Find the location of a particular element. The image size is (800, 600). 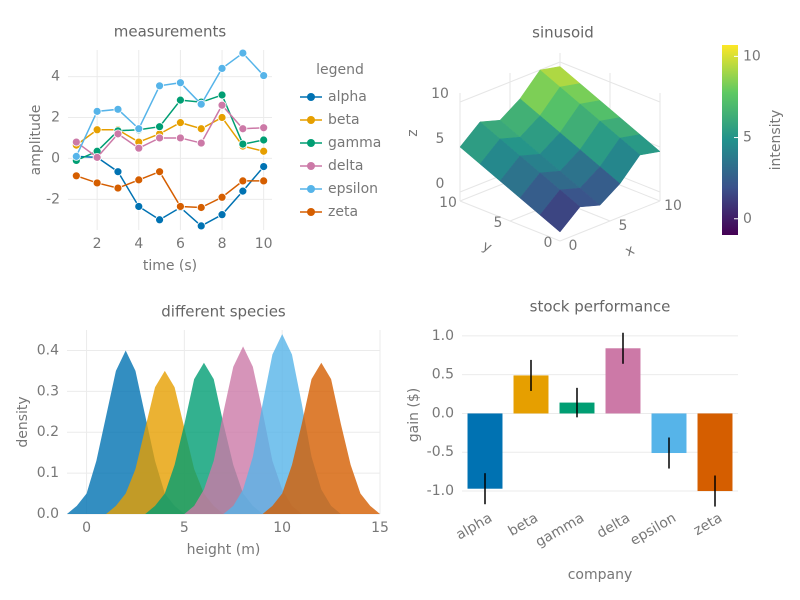

colorbar-tick-label: 5 is located at coordinates (747, 138).